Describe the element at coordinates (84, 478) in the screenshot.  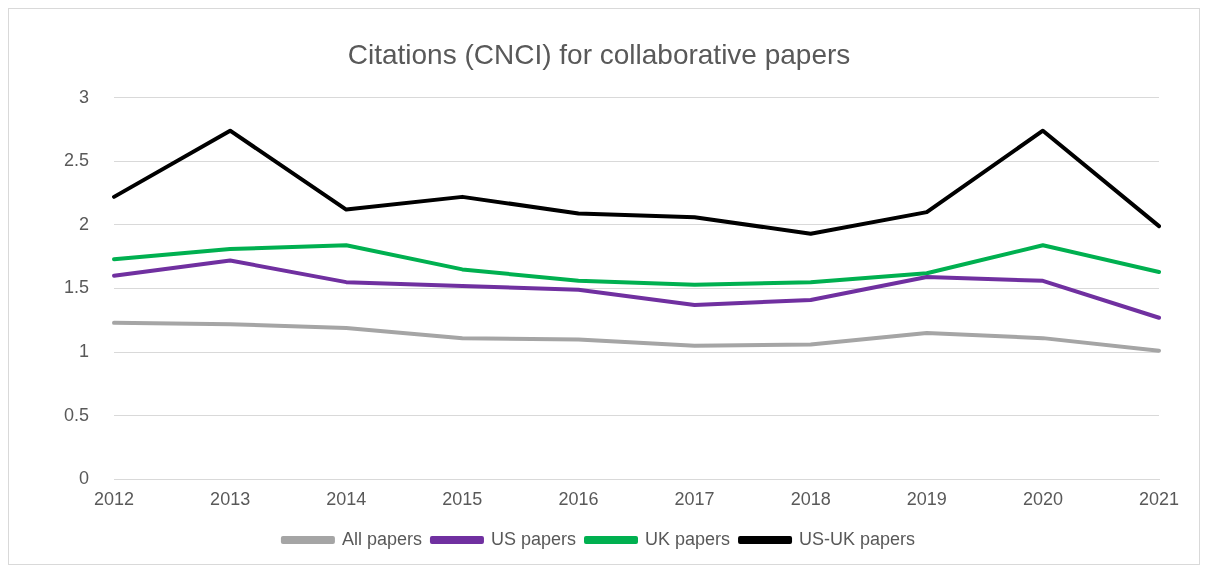
I see `y-tick-label: 0` at that location.